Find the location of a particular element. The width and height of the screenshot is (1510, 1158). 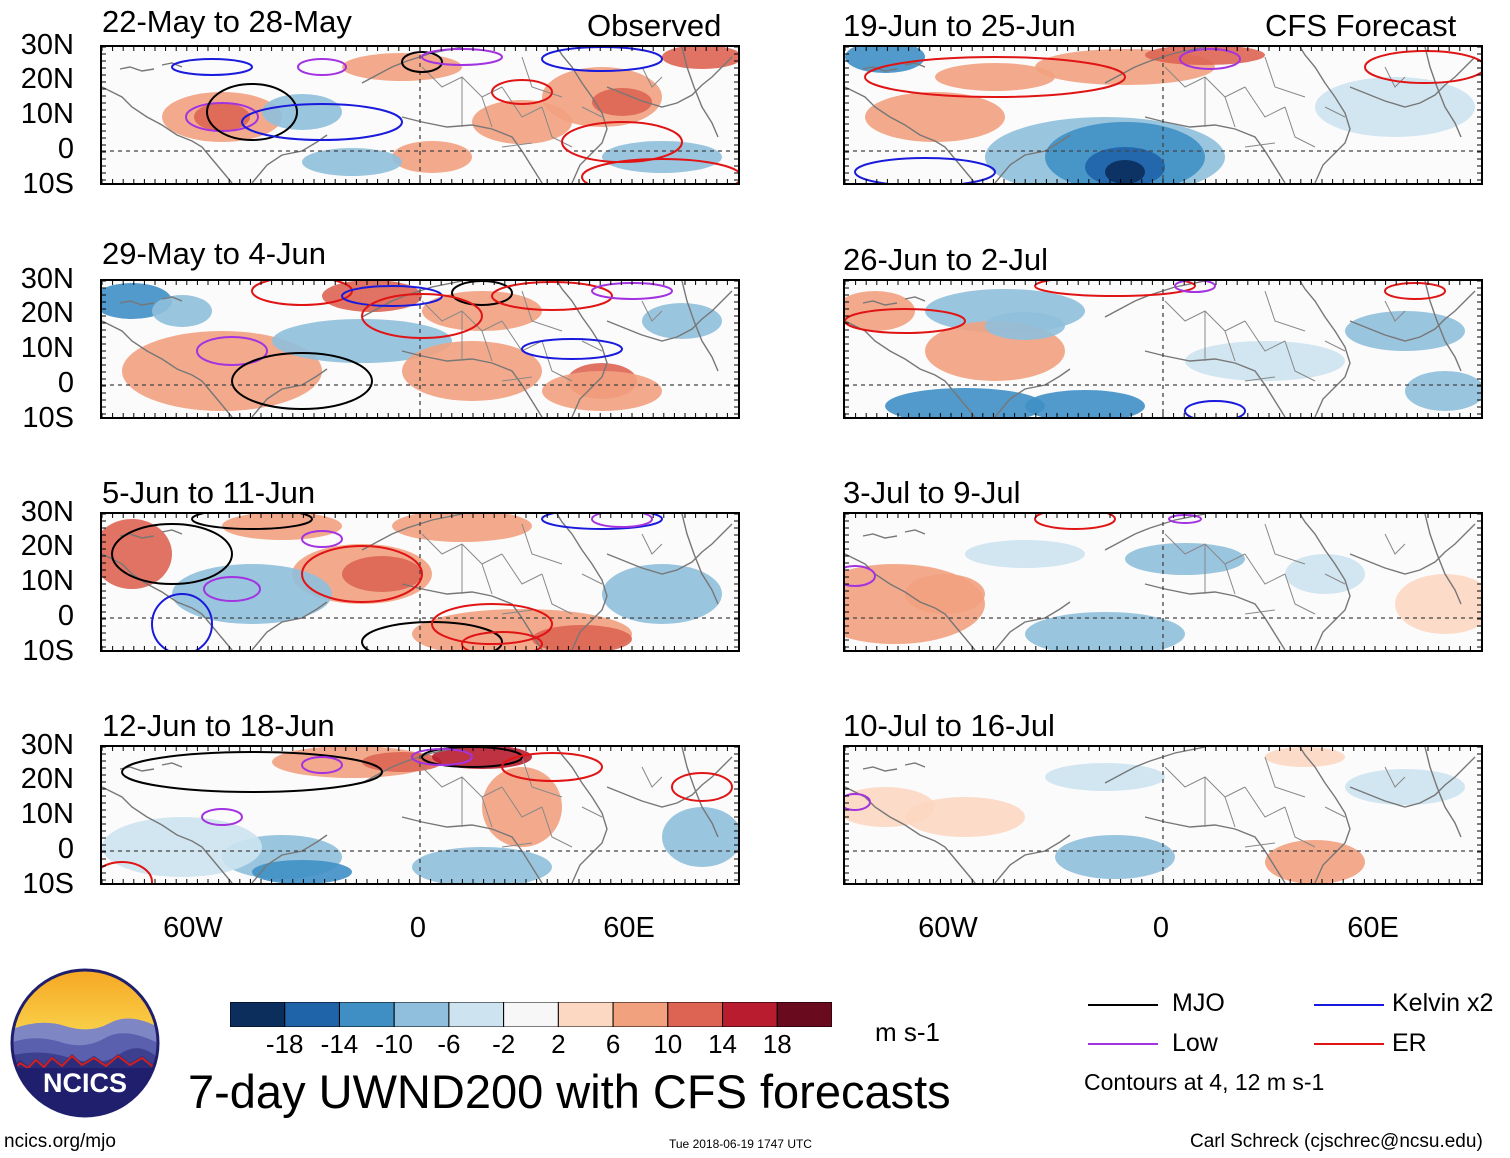

legend-label-kelvin: Kelvin x2 is located at coordinates (1443, 1003).